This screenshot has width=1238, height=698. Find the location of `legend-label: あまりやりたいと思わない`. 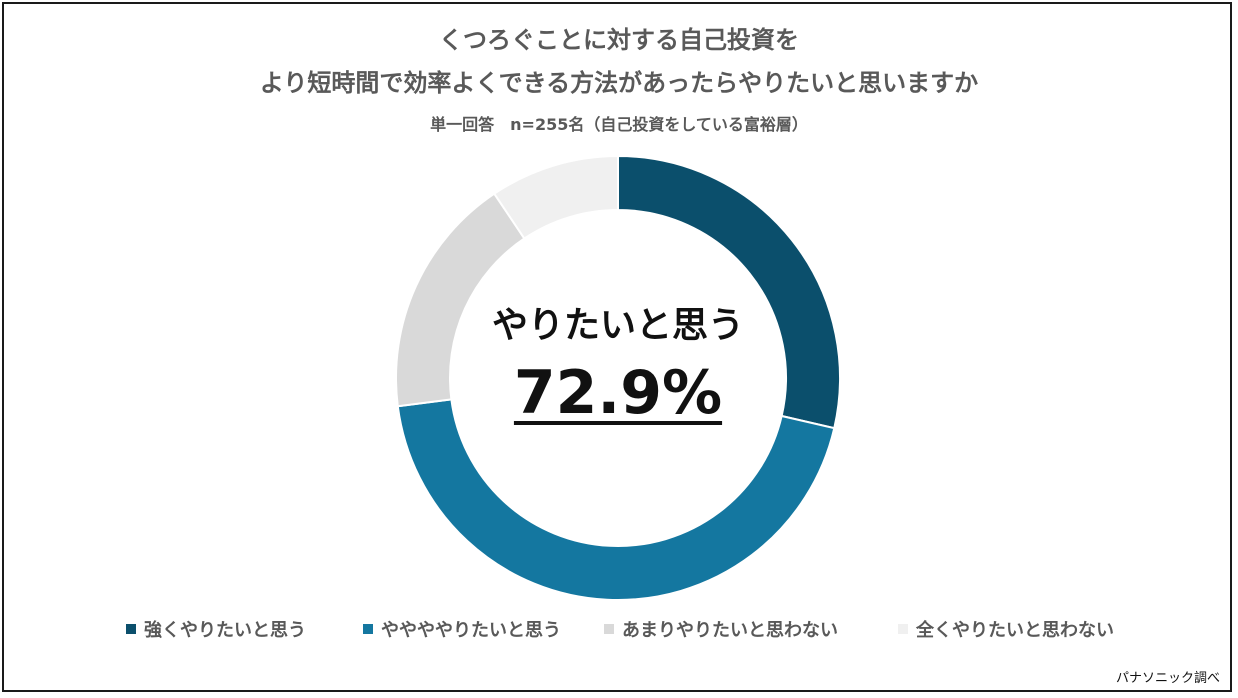

legend-label: あまりやりたいと思わない is located at coordinates (730, 630).